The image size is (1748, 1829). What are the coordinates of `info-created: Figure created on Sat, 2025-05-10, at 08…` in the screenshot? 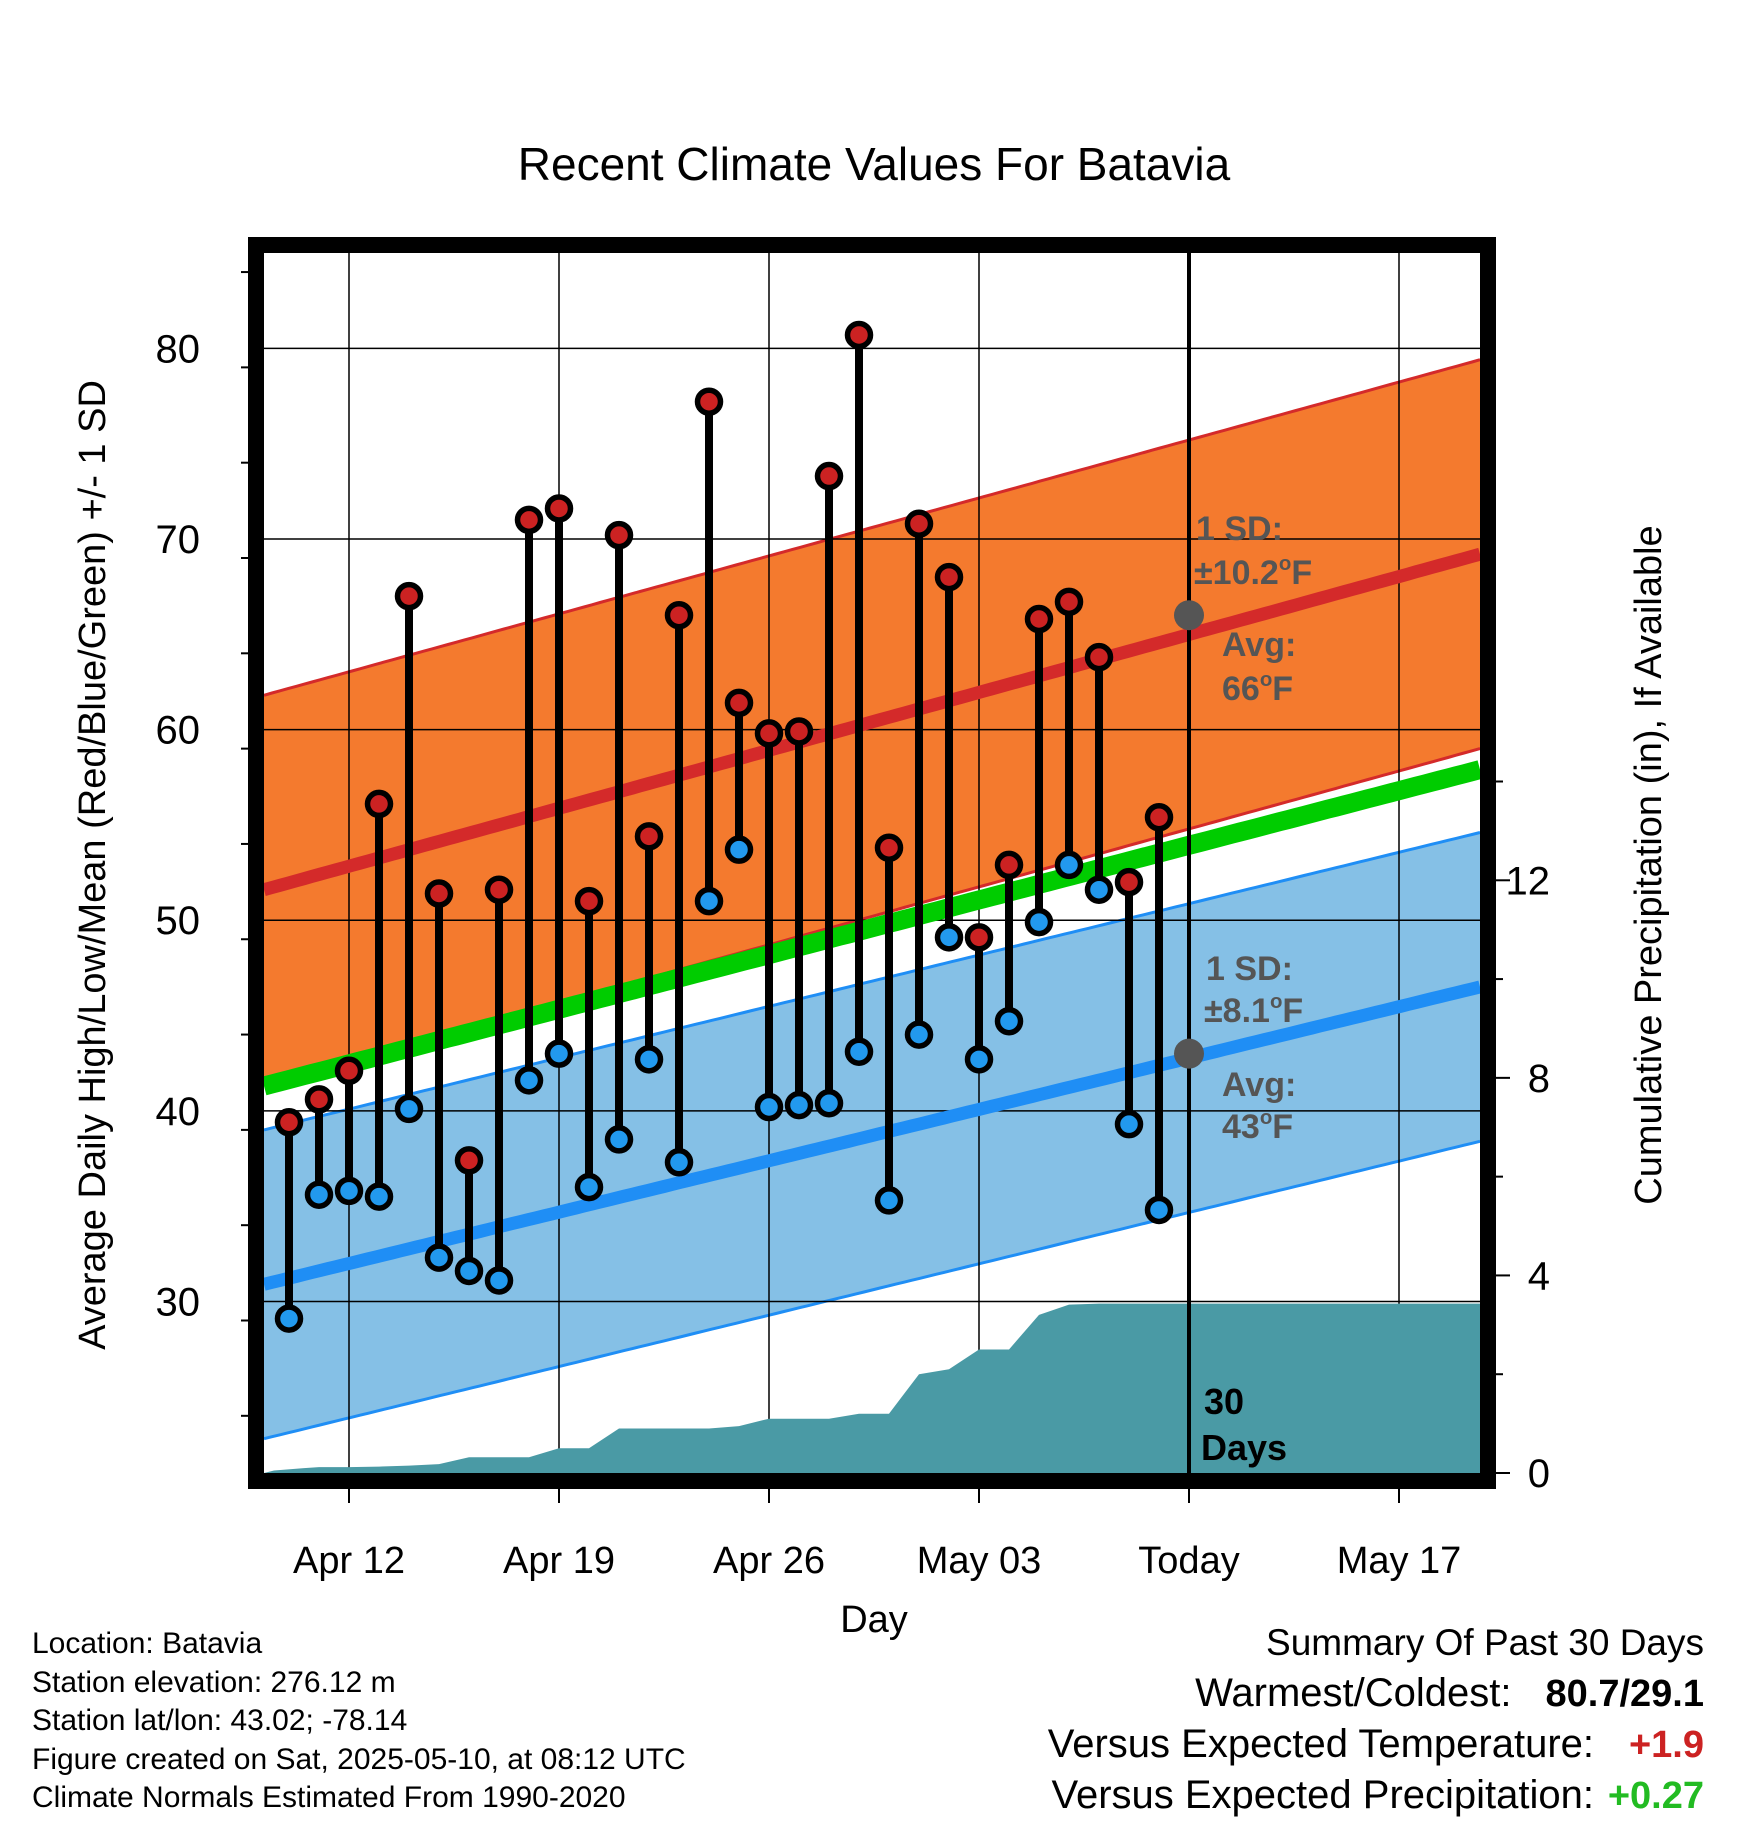 It's located at (359, 1759).